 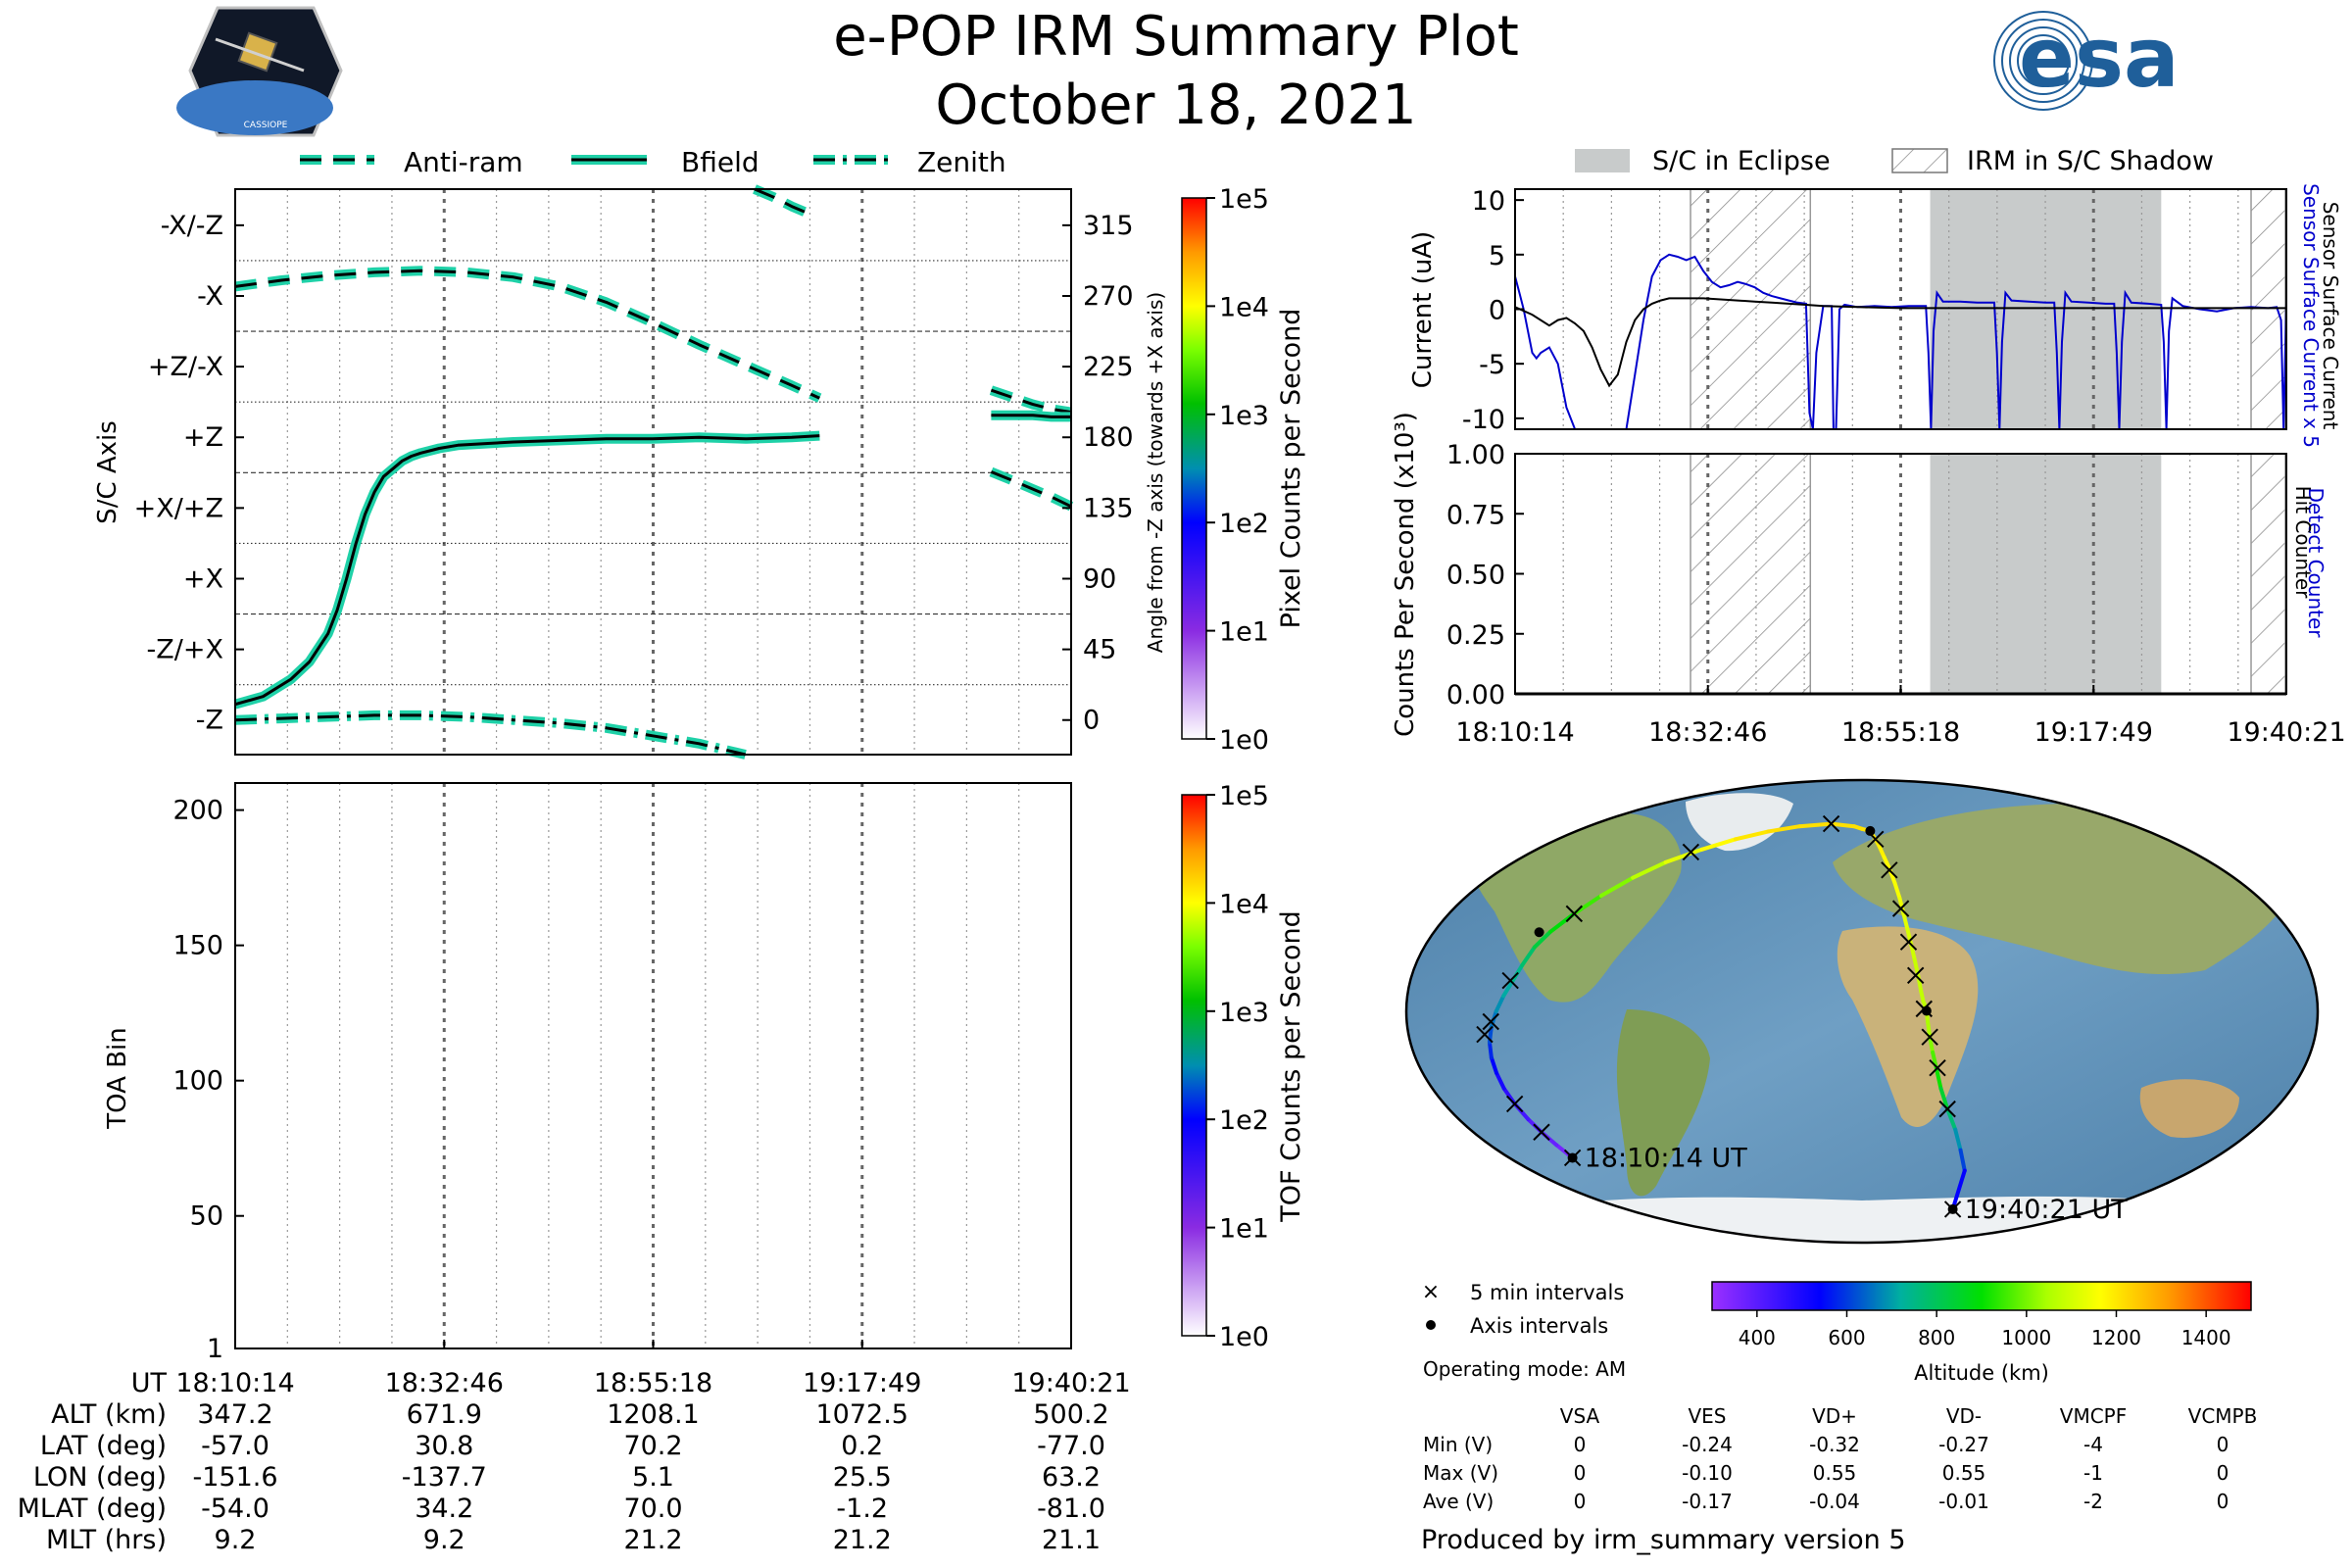 What do you see at coordinates (234, 1477) in the screenshot?
I see `ephemeris-cell: -151.6` at bounding box center [234, 1477].